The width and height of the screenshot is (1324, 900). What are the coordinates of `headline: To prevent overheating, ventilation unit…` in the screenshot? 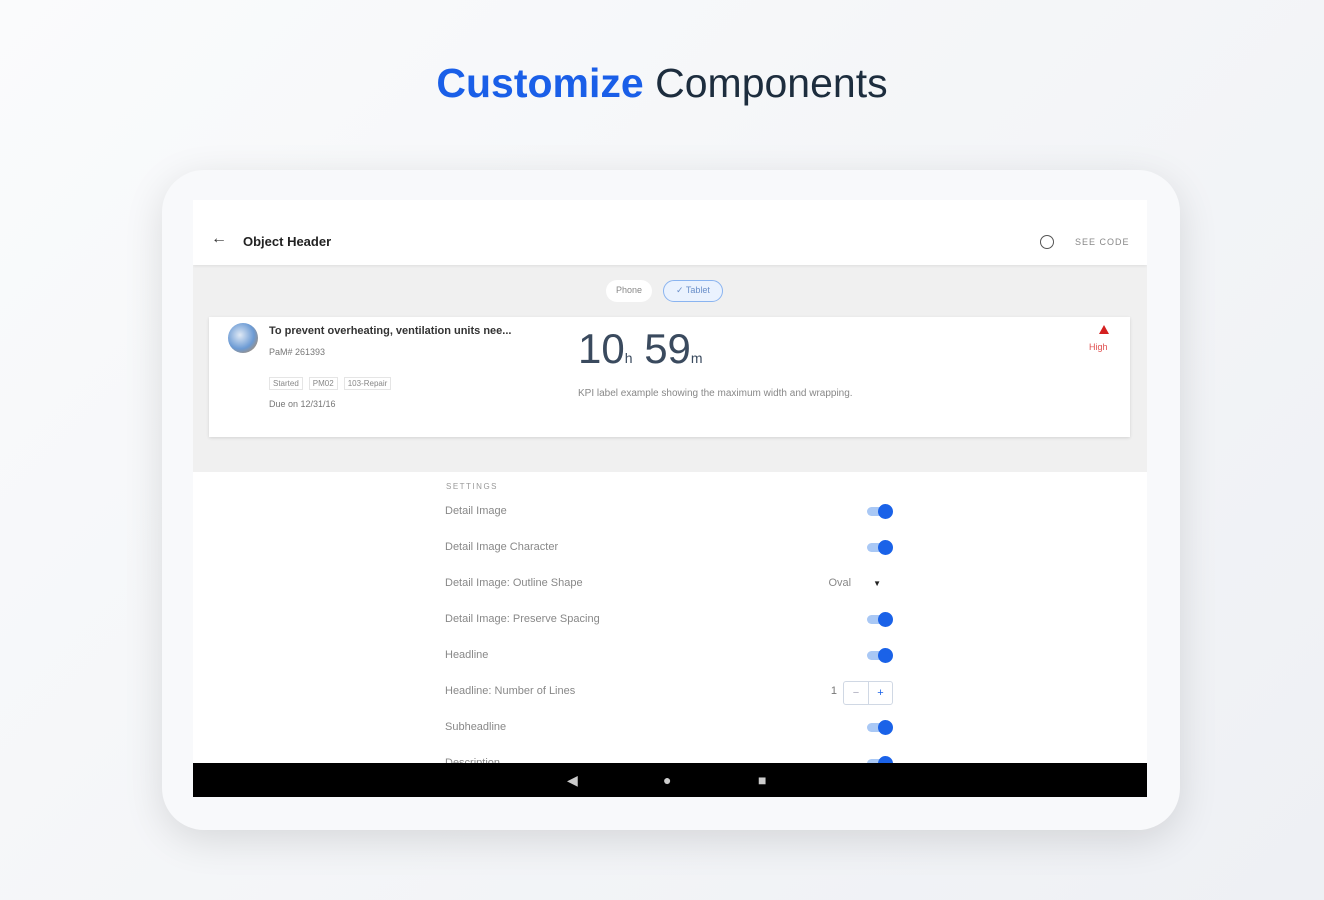 It's located at (390, 331).